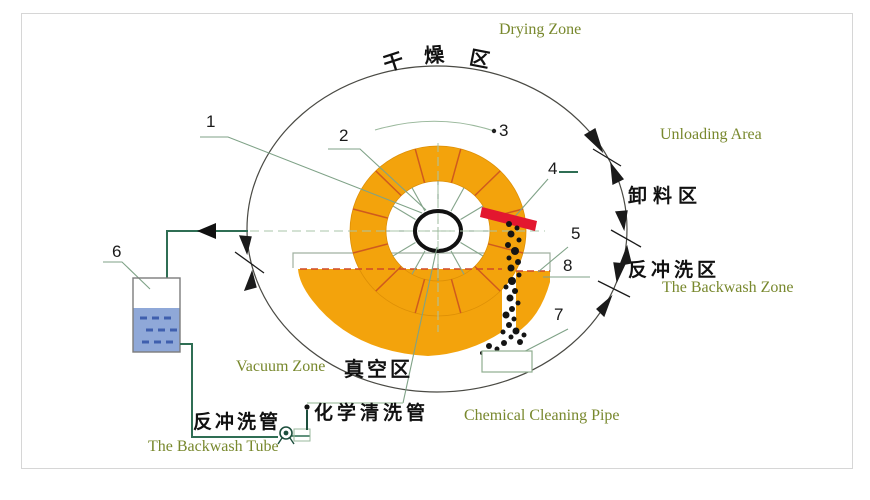 The height and width of the screenshot is (500, 870). Describe the element at coordinates (553, 168) in the screenshot. I see `part-label-4: 4` at that location.